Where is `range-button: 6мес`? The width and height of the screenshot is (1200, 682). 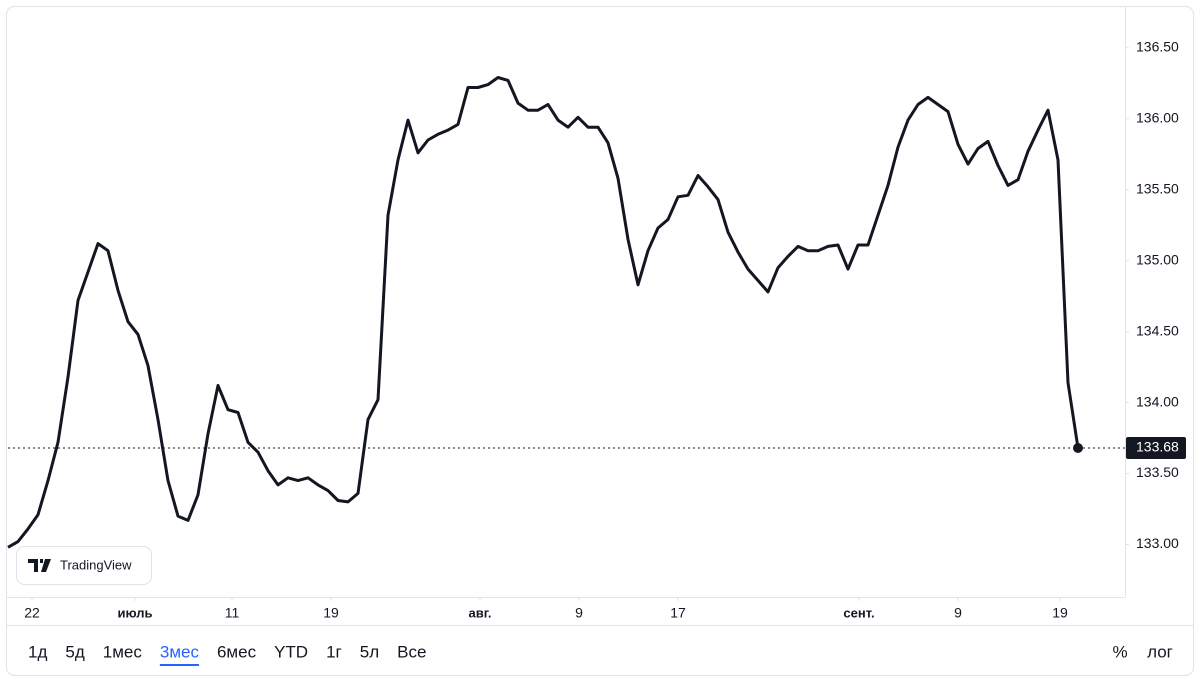 range-button: 6мес is located at coordinates (237, 651).